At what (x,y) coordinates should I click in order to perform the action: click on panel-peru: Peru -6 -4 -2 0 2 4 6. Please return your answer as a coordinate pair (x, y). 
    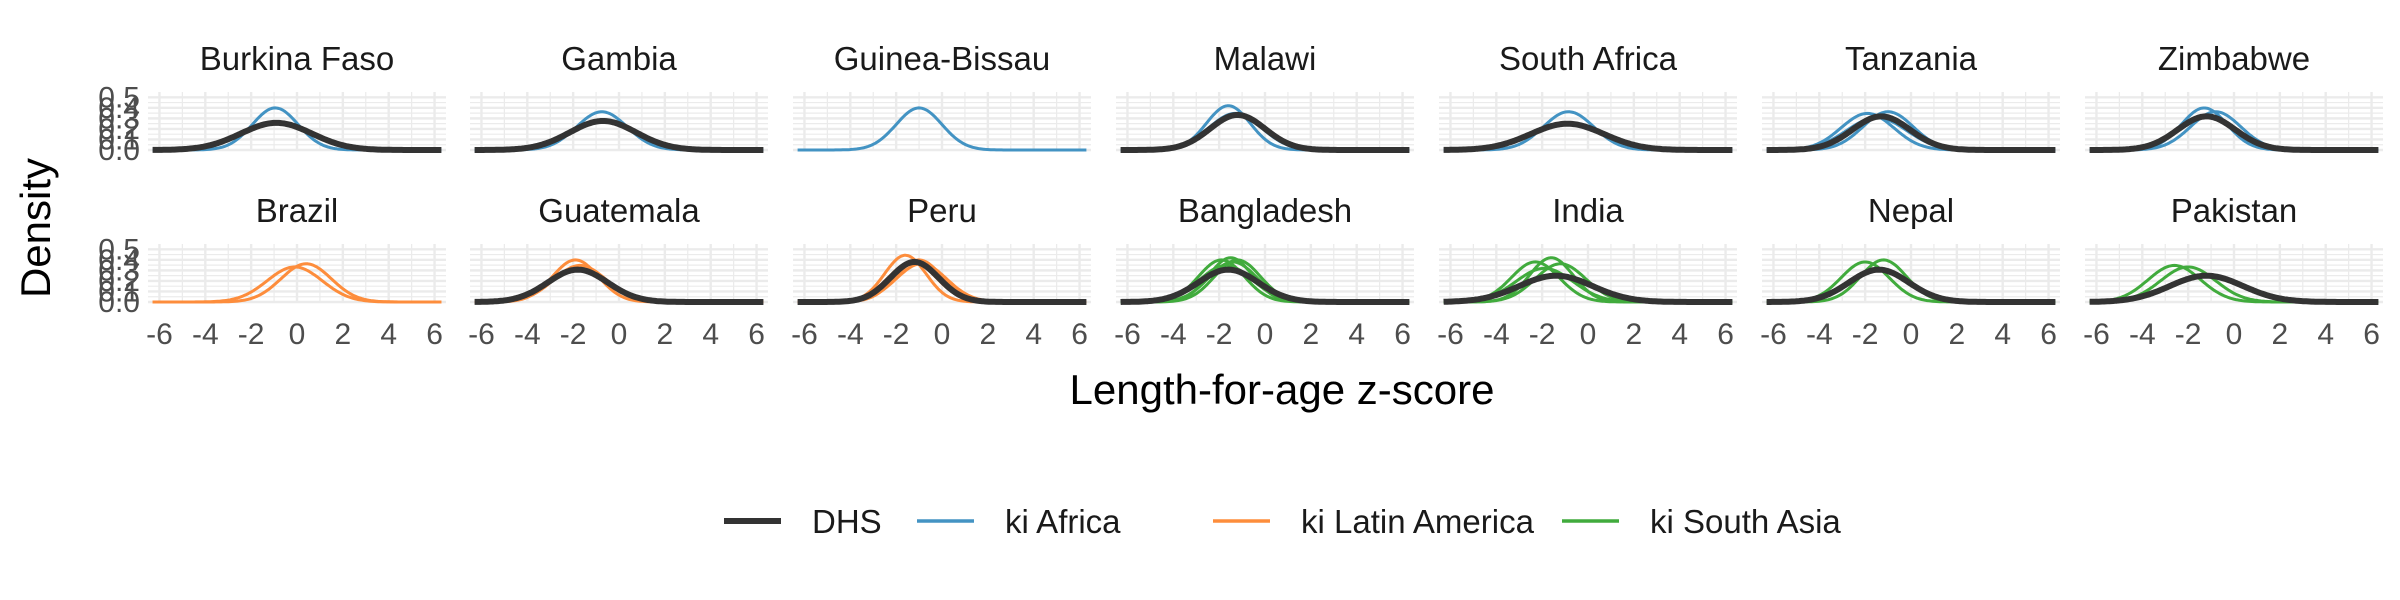
    Looking at the image, I should click on (941, 271).